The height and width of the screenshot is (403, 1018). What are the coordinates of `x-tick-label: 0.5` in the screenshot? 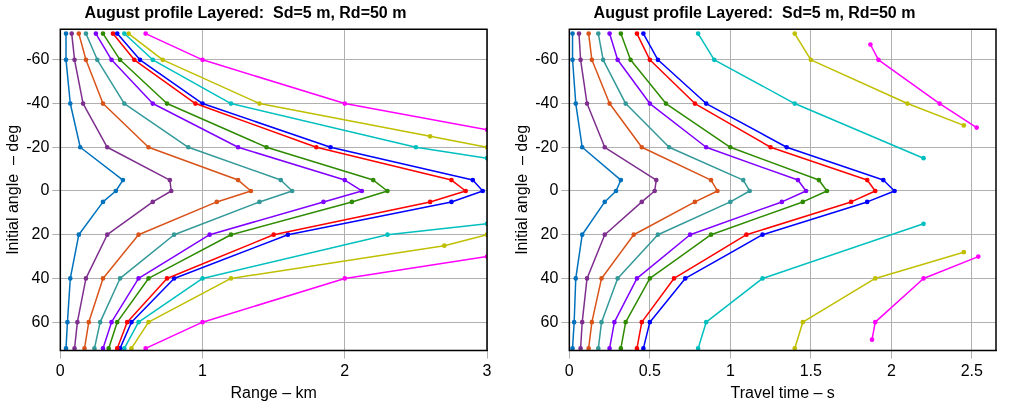 It's located at (650, 370).